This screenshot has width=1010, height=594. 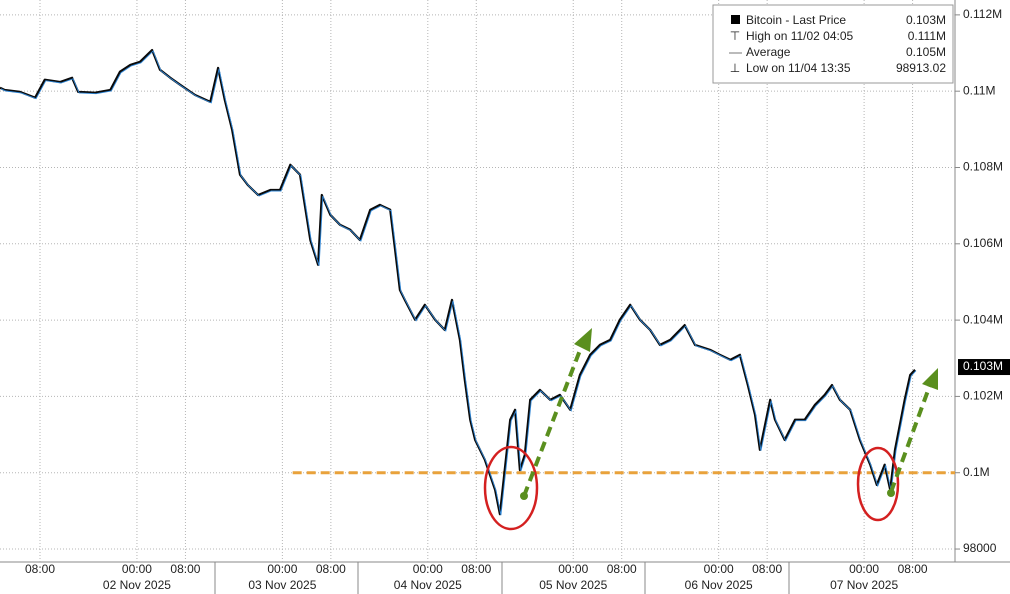 What do you see at coordinates (798, 68) in the screenshot?
I see `legend-label: Low on 11/04 13:35` at bounding box center [798, 68].